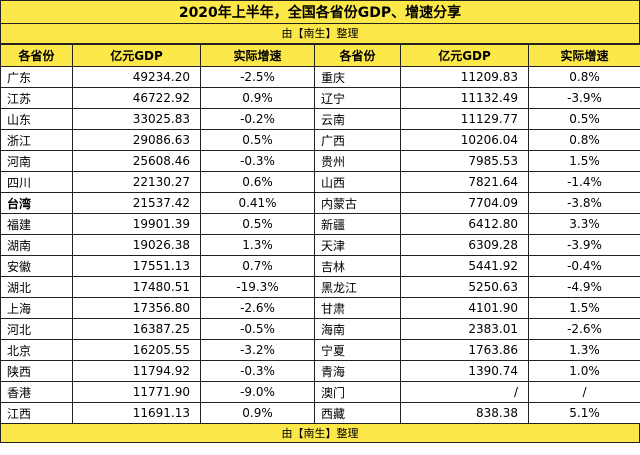 Image resolution: width=640 pixels, height=455 pixels. What do you see at coordinates (584, 182) in the screenshot?
I see `growth-rate-right: -1.4%` at bounding box center [584, 182].